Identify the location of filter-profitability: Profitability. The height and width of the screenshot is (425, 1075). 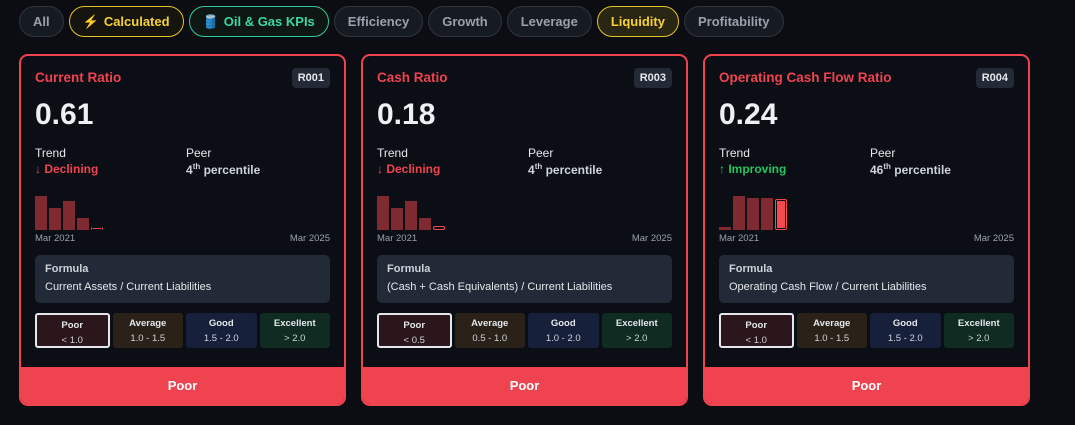
(733, 21).